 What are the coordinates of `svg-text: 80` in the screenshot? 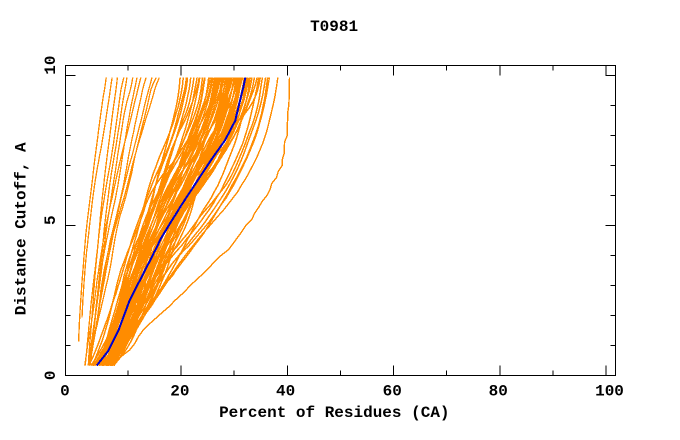 It's located at (498, 392).